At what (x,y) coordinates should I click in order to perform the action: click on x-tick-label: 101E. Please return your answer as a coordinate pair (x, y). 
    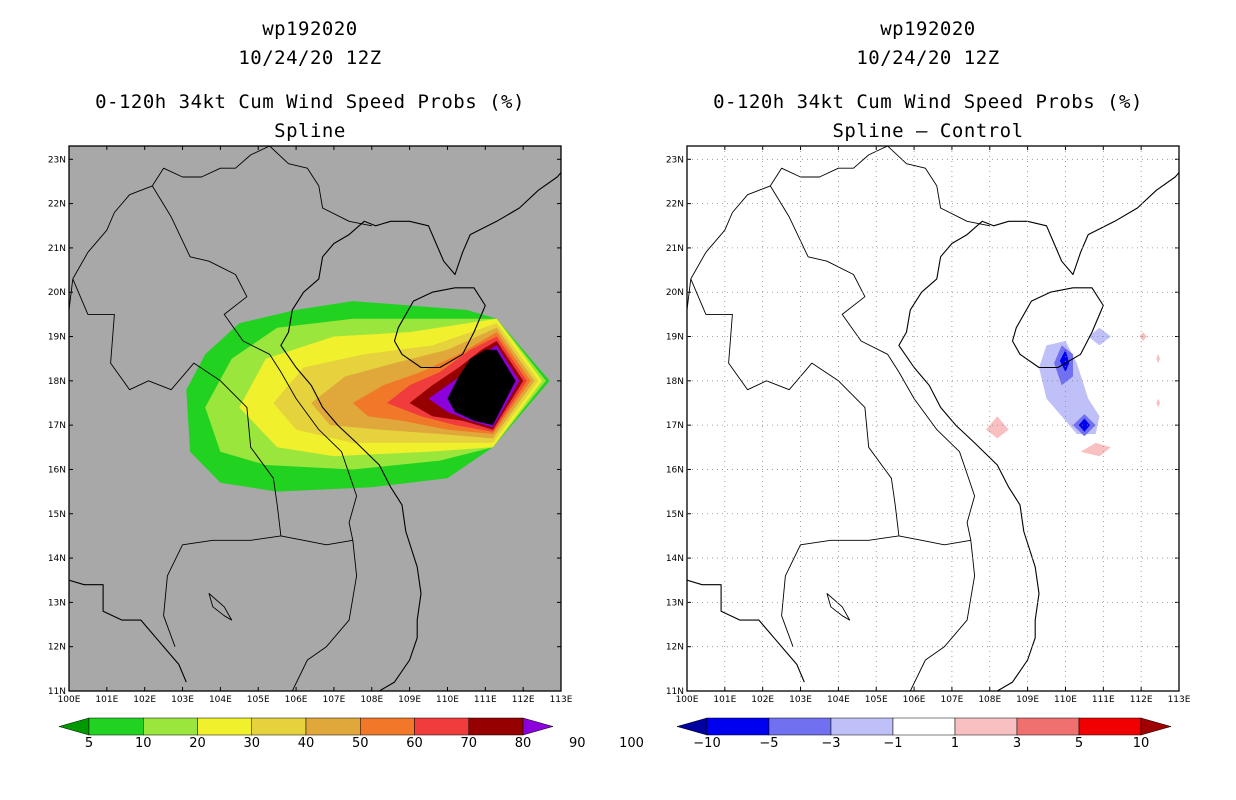
    Looking at the image, I should click on (106, 700).